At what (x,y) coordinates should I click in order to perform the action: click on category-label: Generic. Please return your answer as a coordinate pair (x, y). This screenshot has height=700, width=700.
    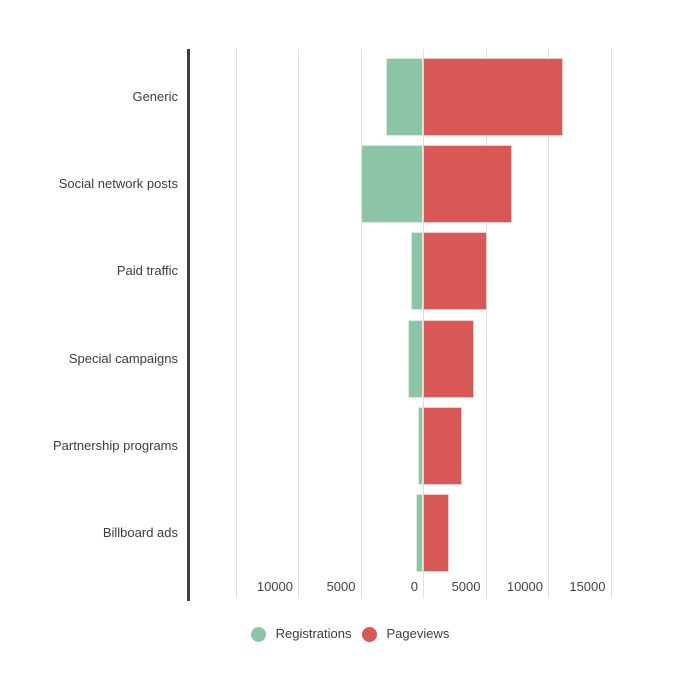
    Looking at the image, I should click on (155, 96).